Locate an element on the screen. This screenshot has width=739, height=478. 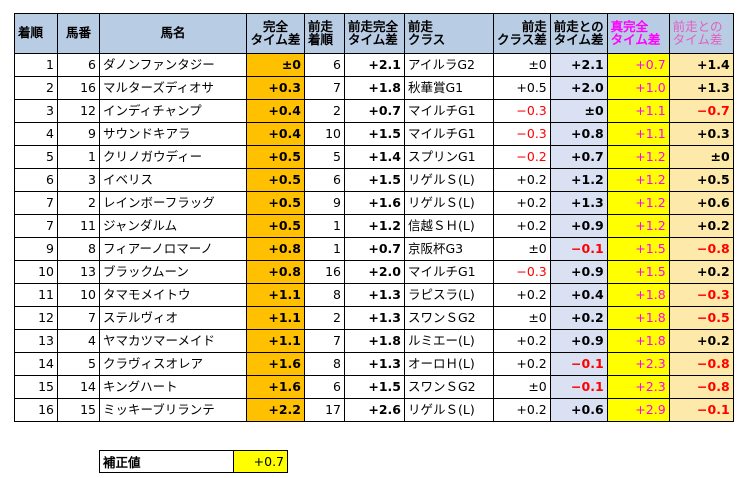
cell-prev-true-diff: +0.2 is located at coordinates (701, 226).